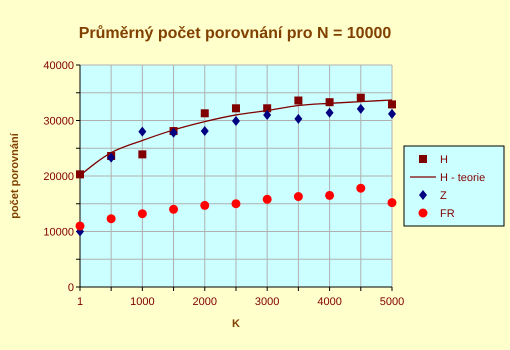 The image size is (510, 350). I want to click on legend-label: Z, so click(443, 196).